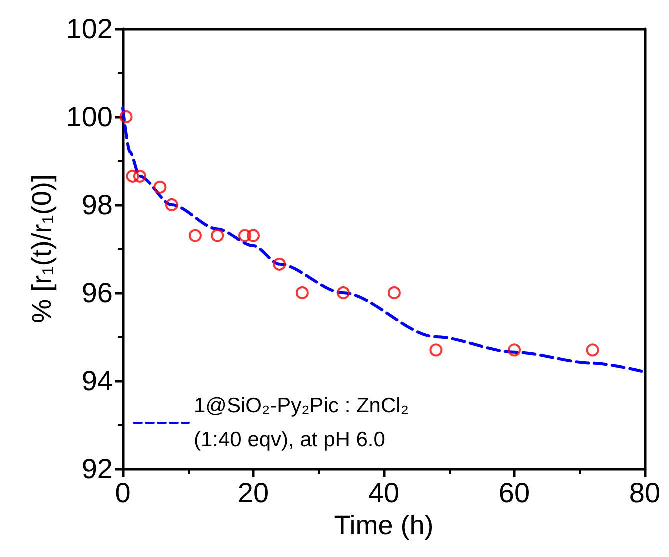 This screenshot has width=669, height=557. Describe the element at coordinates (41, 249) in the screenshot. I see `y-axis-title: % [r₁(t)/r₁(0)]` at that location.